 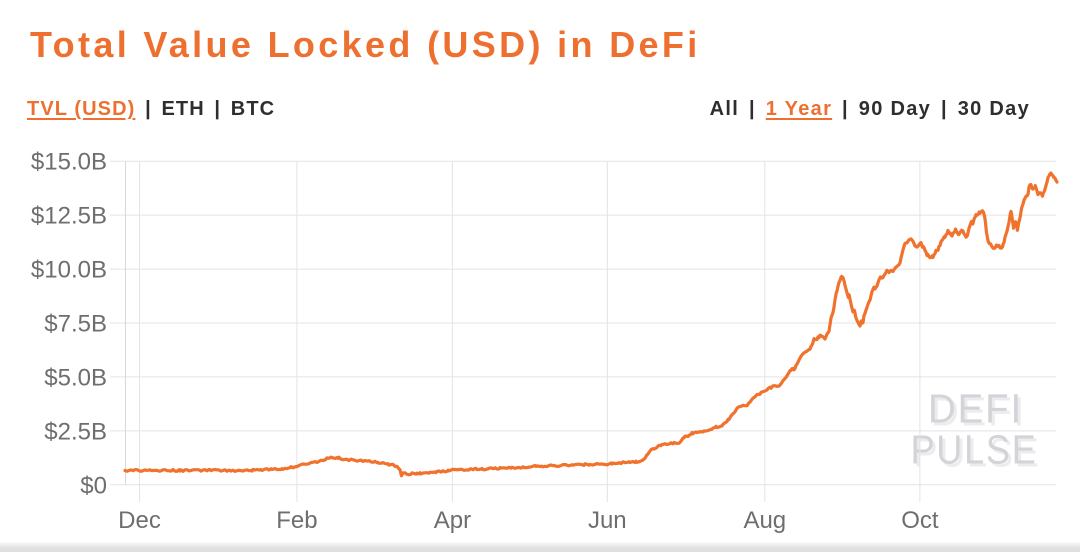 What do you see at coordinates (75, 431) in the screenshot?
I see `svg-text: $2.5B` at bounding box center [75, 431].